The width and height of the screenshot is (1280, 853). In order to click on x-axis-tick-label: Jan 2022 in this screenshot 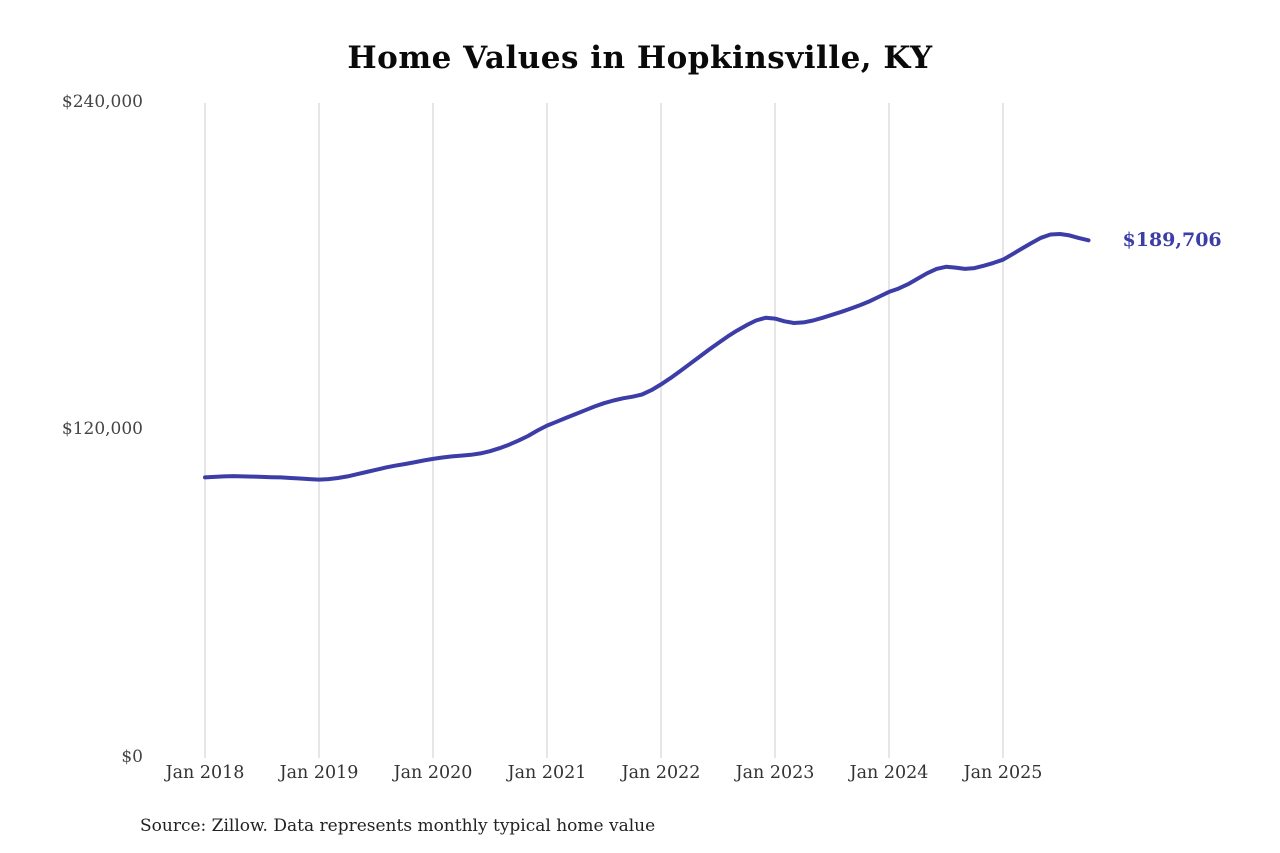, I will do `click(661, 773)`.